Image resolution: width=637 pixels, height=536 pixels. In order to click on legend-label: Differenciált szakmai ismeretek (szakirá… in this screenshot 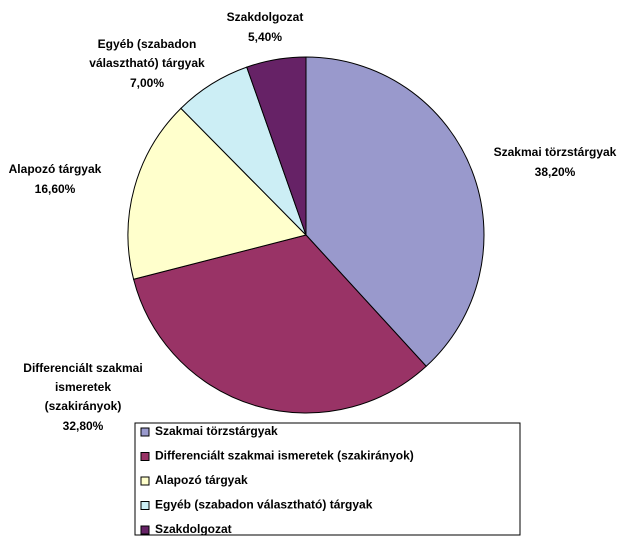, I will do `click(284, 456)`.